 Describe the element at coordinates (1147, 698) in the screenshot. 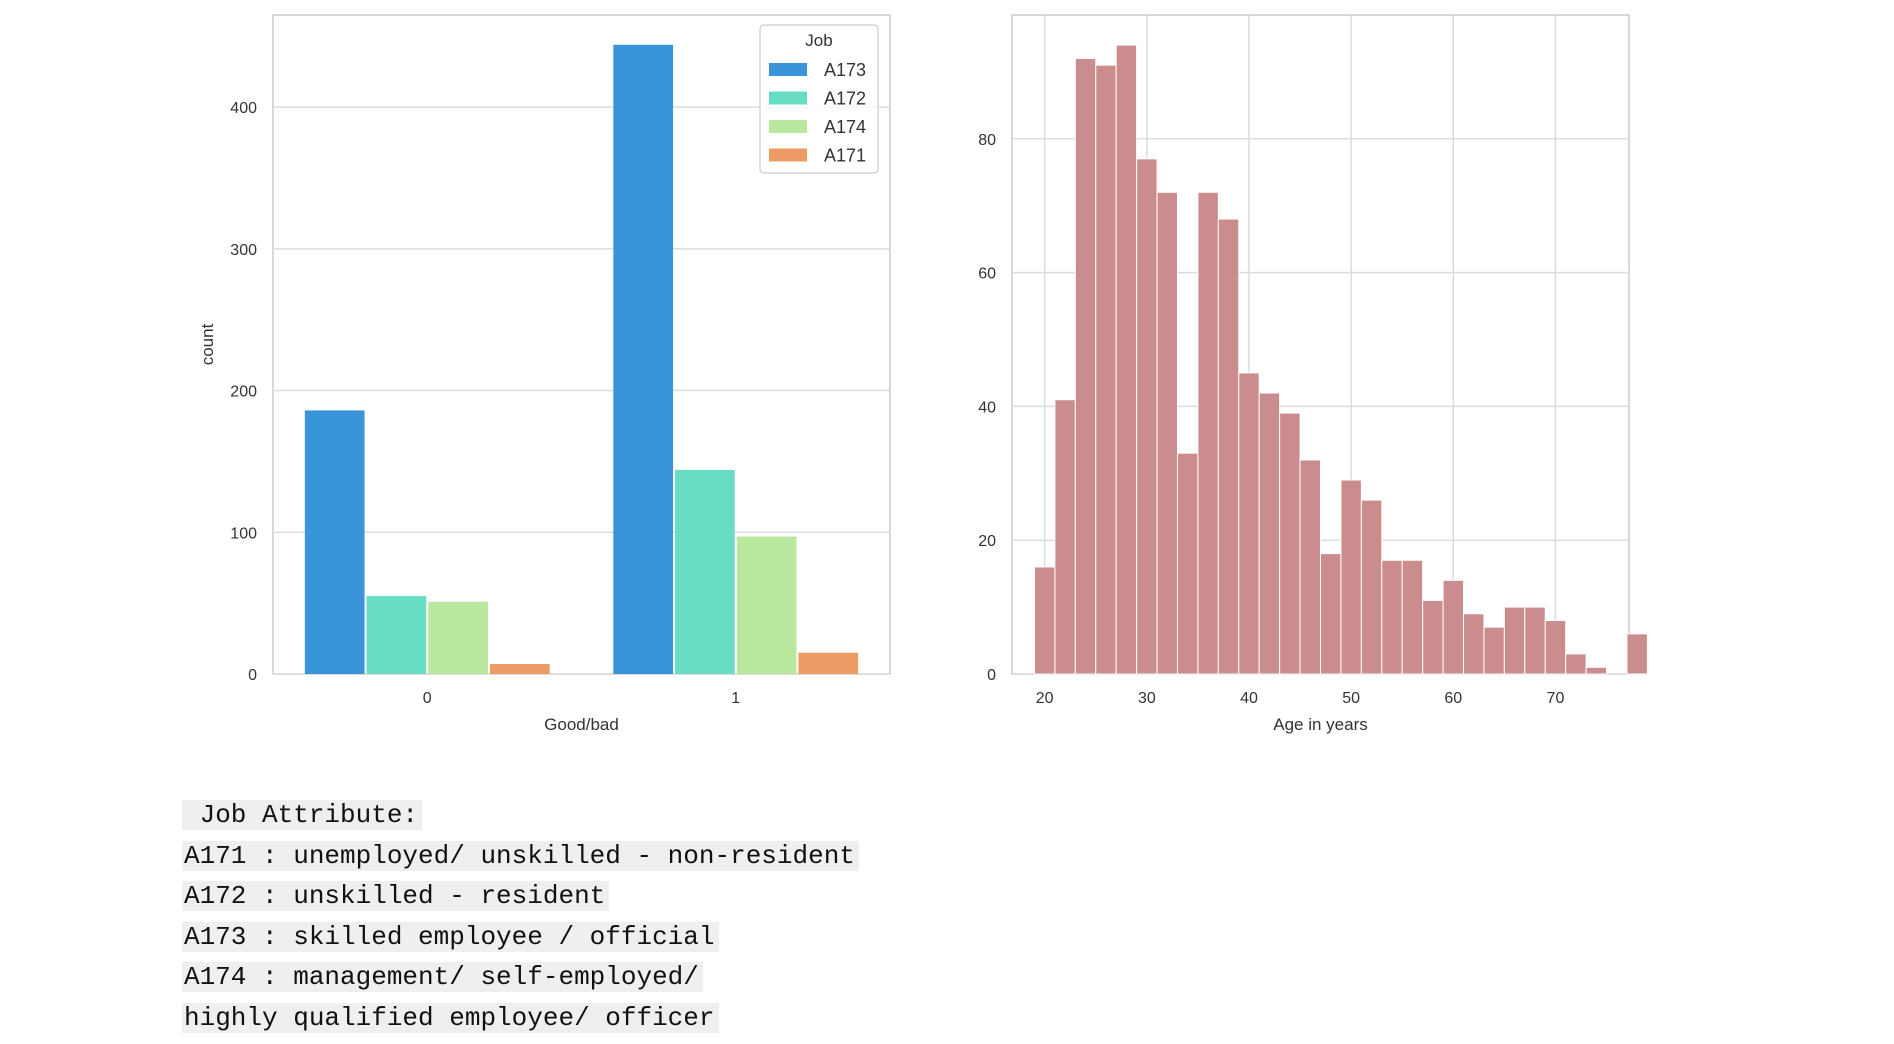

I see `x-tick-label: 30` at that location.